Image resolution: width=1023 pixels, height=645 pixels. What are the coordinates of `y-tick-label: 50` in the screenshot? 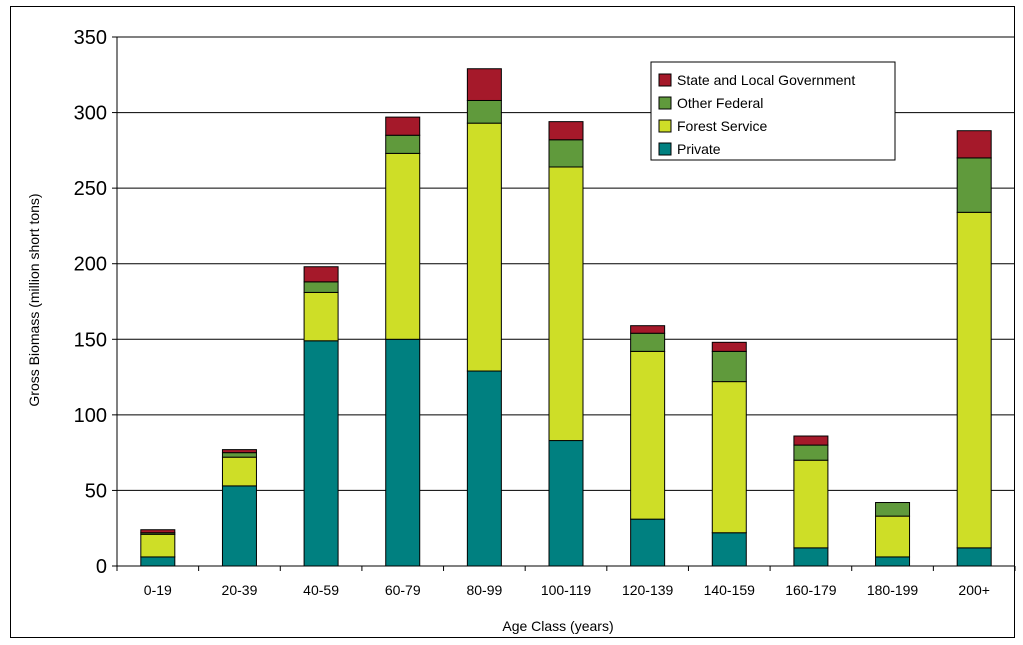 It's located at (96, 491).